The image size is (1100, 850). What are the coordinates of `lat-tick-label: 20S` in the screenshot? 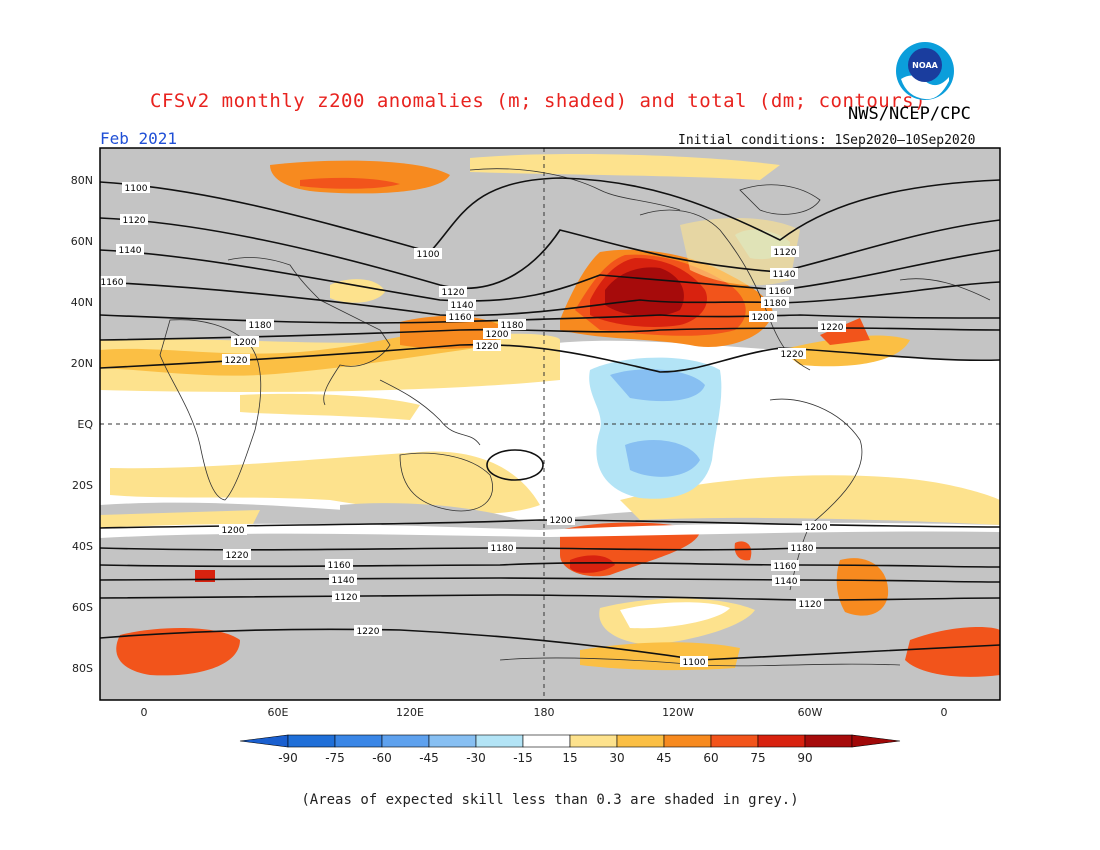 It's located at (82, 485).